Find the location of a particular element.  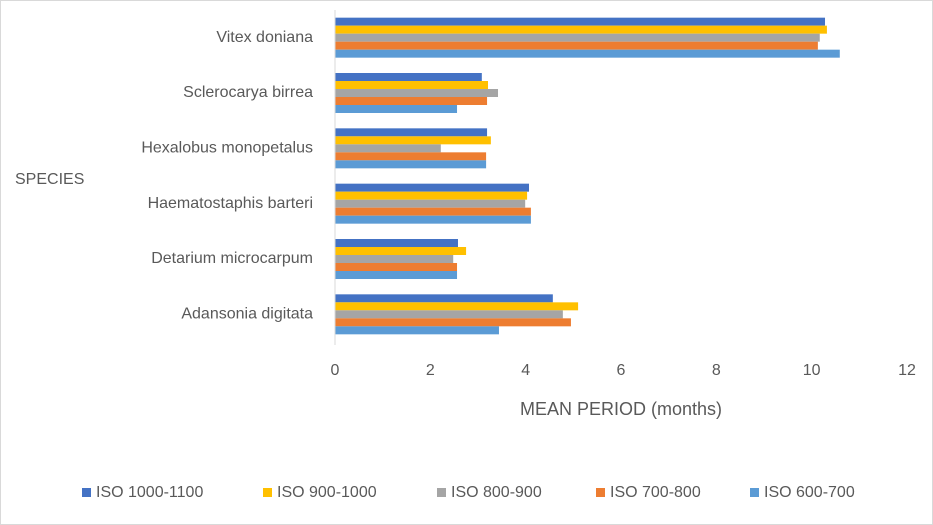

legend-label: ISO 600-700 is located at coordinates (809, 492).